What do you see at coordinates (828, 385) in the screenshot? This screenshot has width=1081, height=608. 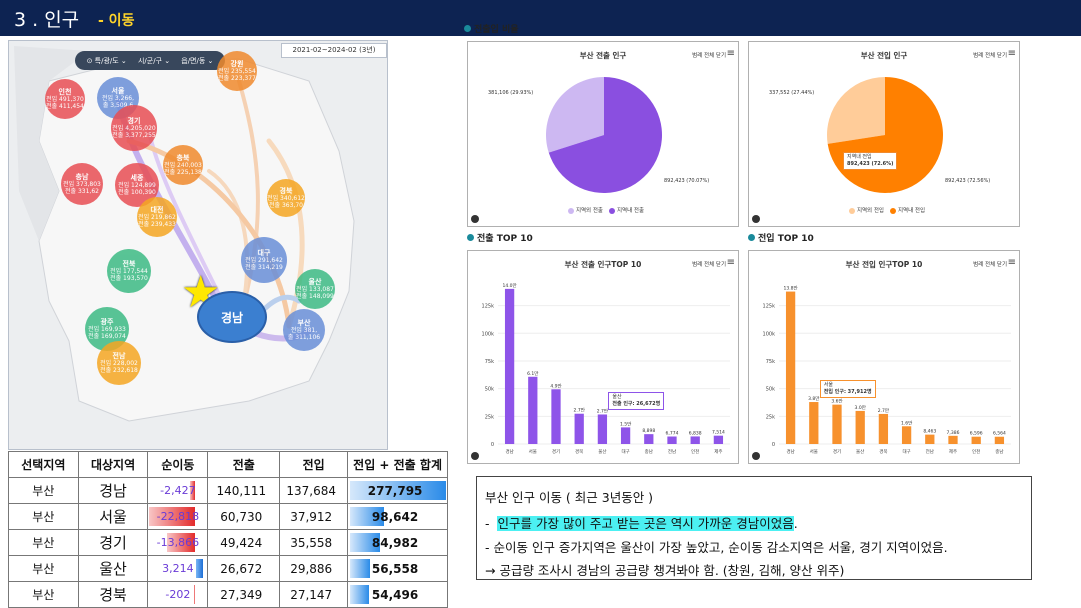 I see `tooltip-title: 서울` at bounding box center [828, 385].